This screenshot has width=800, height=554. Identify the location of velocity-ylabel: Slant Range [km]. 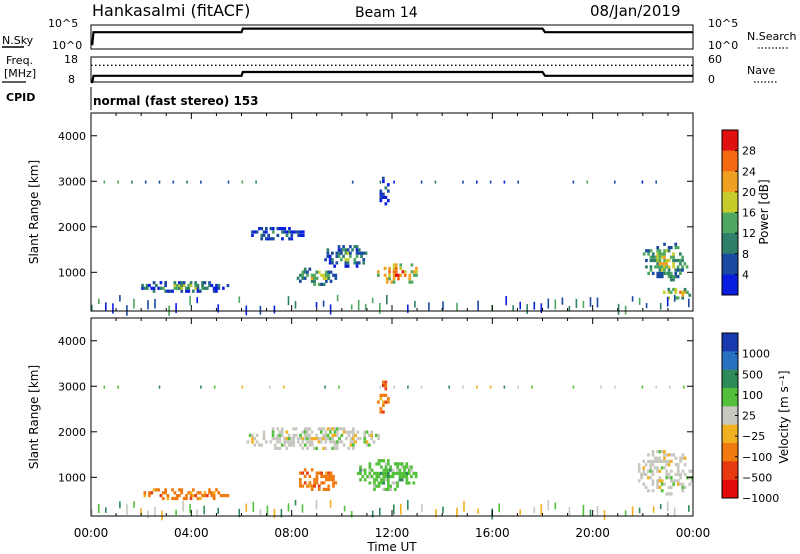
(34, 417).